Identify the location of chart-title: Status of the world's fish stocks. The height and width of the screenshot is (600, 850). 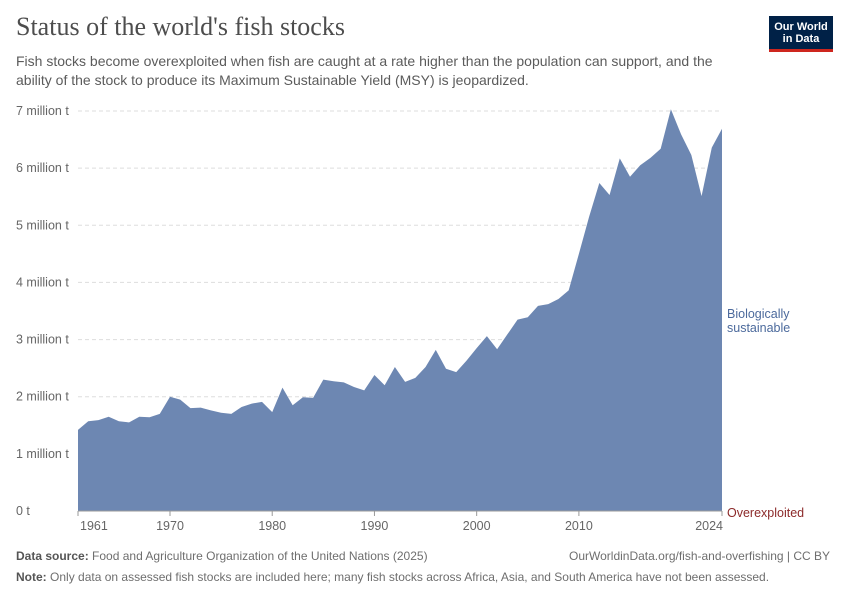
(180, 26).